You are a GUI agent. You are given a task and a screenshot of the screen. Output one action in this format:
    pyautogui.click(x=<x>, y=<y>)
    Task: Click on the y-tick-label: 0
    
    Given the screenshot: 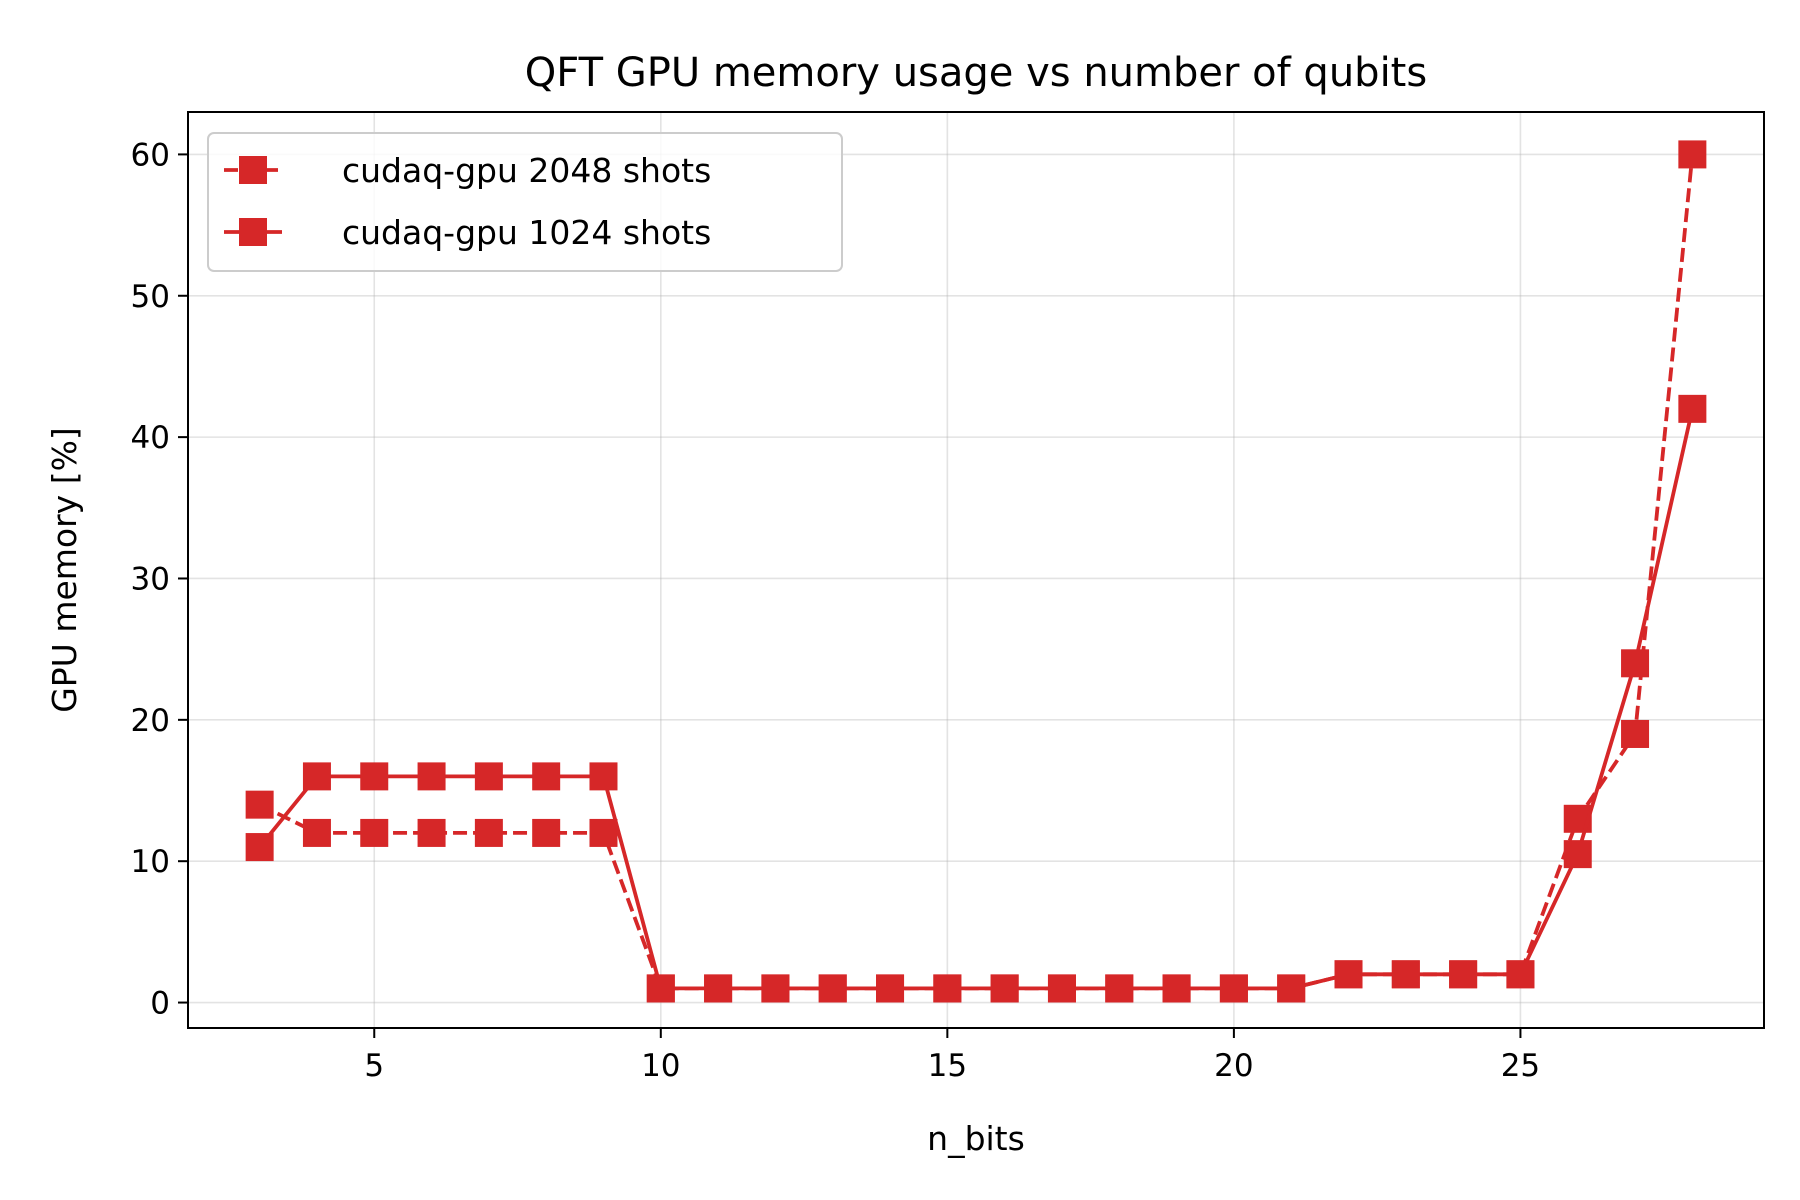 What is the action you would take?
    pyautogui.click(x=160, y=1004)
    